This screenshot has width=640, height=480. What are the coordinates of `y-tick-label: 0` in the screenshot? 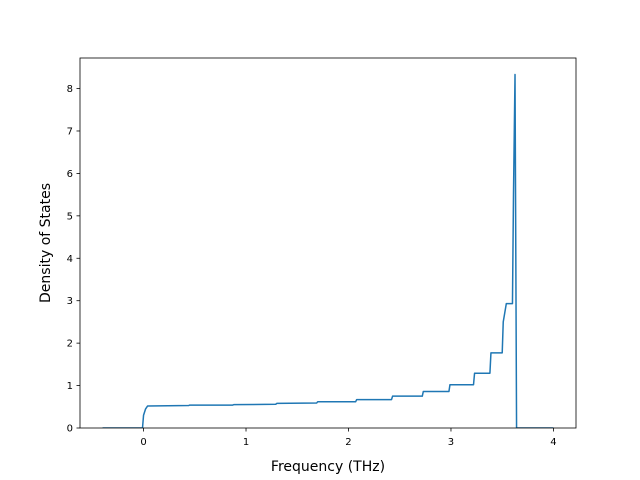 It's located at (70, 429).